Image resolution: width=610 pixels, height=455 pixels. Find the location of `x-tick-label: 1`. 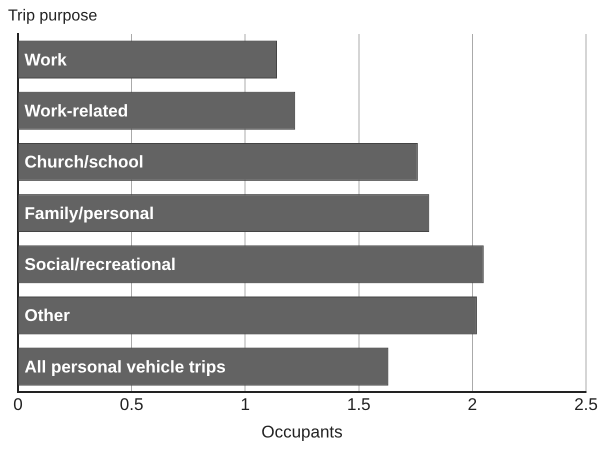

x-tick-label: 1 is located at coordinates (245, 404).